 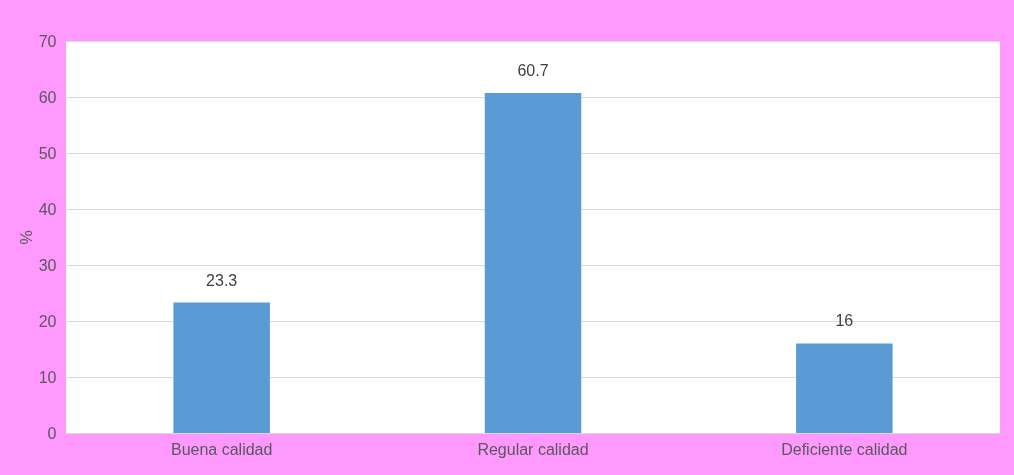 I want to click on data-label: 23.3, so click(x=222, y=280).